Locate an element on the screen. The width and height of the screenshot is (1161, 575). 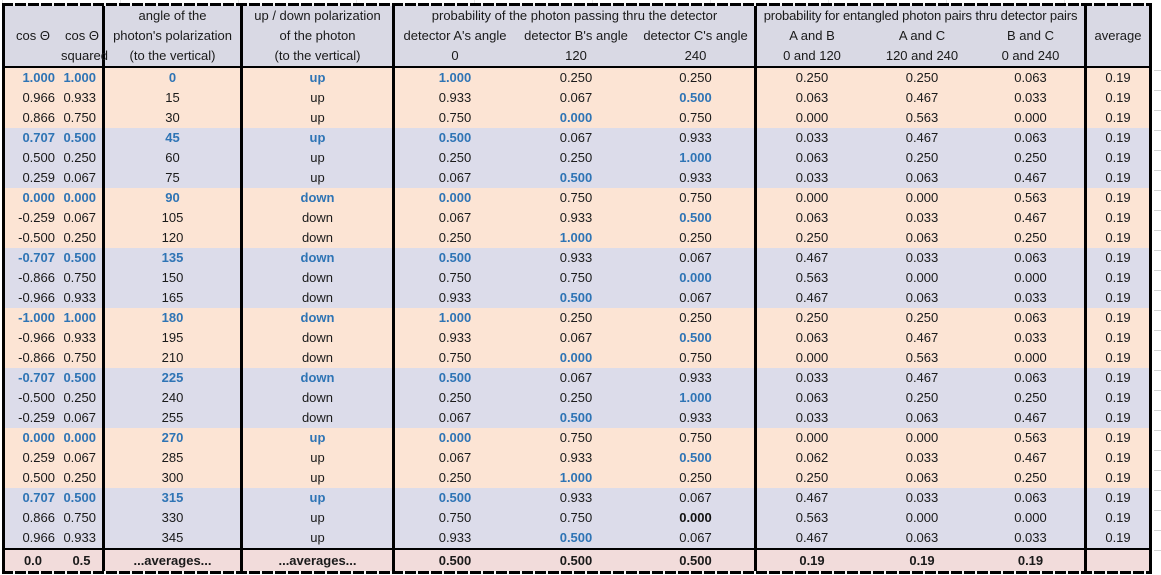
cell: 0.259 is located at coordinates (38, 177).